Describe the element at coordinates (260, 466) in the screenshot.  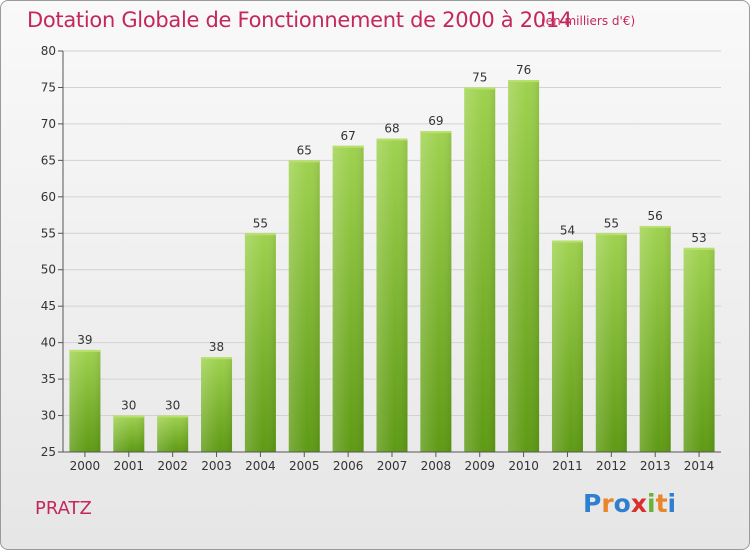
I see `x-tick-label-2004: 2004` at that location.